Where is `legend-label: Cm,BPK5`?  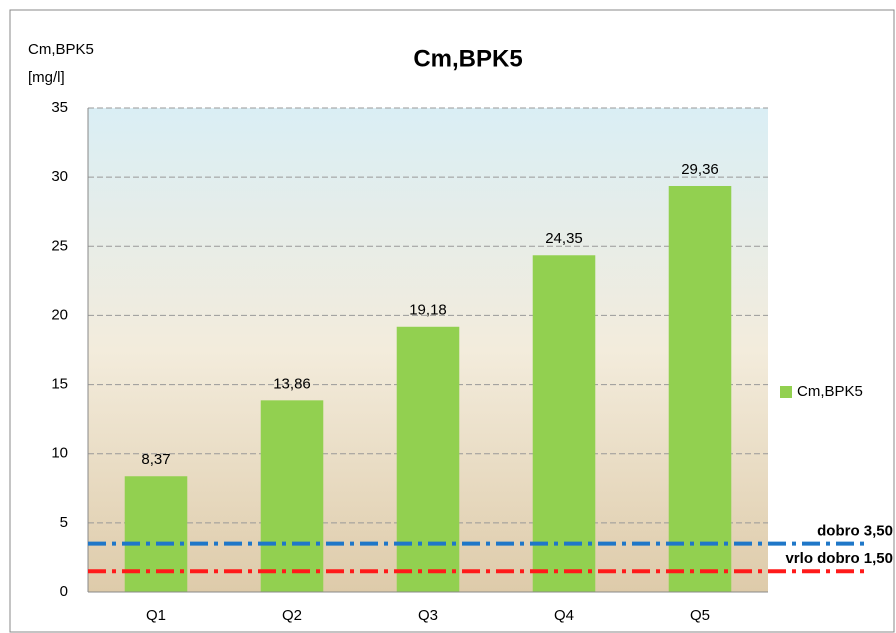 legend-label: Cm,BPK5 is located at coordinates (830, 391).